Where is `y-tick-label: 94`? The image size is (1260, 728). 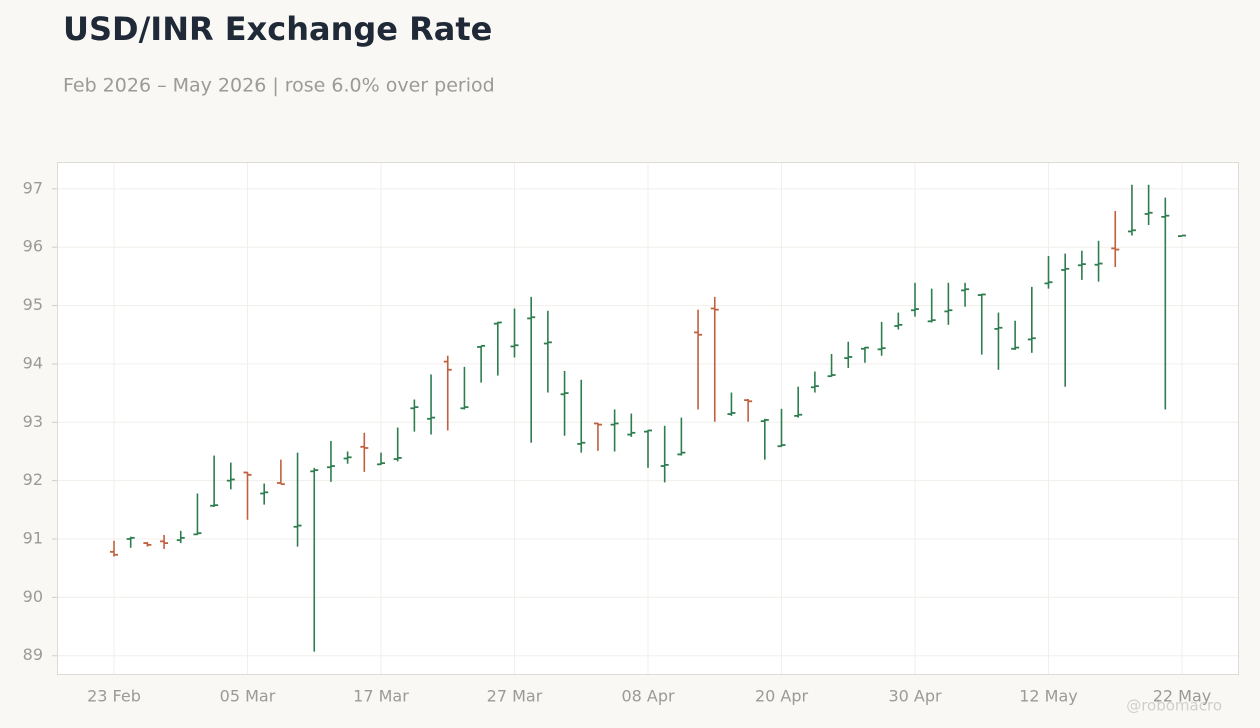 y-tick-label: 94 is located at coordinates (33, 362).